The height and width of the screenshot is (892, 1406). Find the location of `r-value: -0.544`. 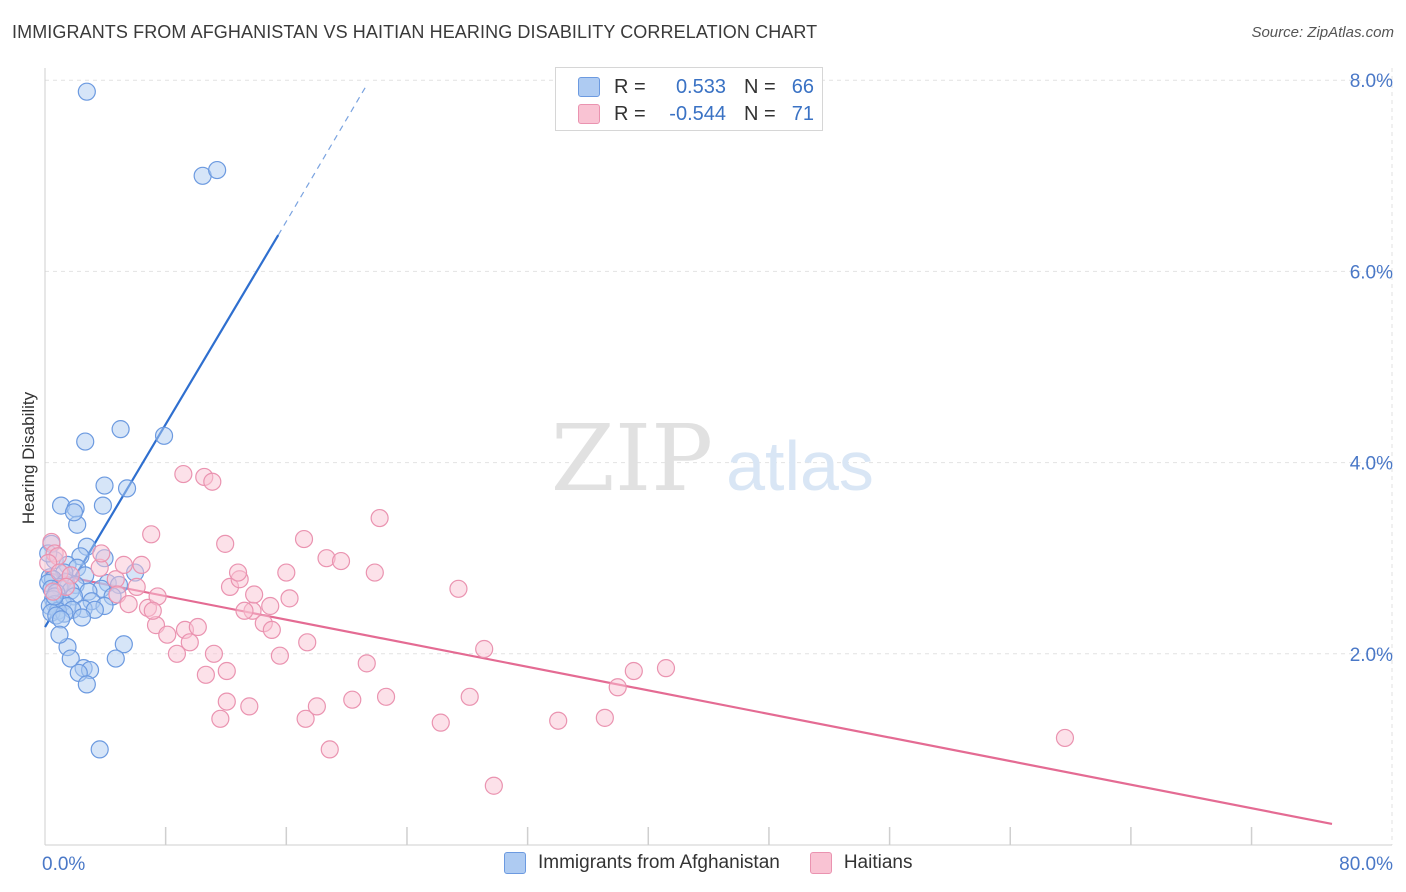

r-value: -0.544 is located at coordinates (697, 113).